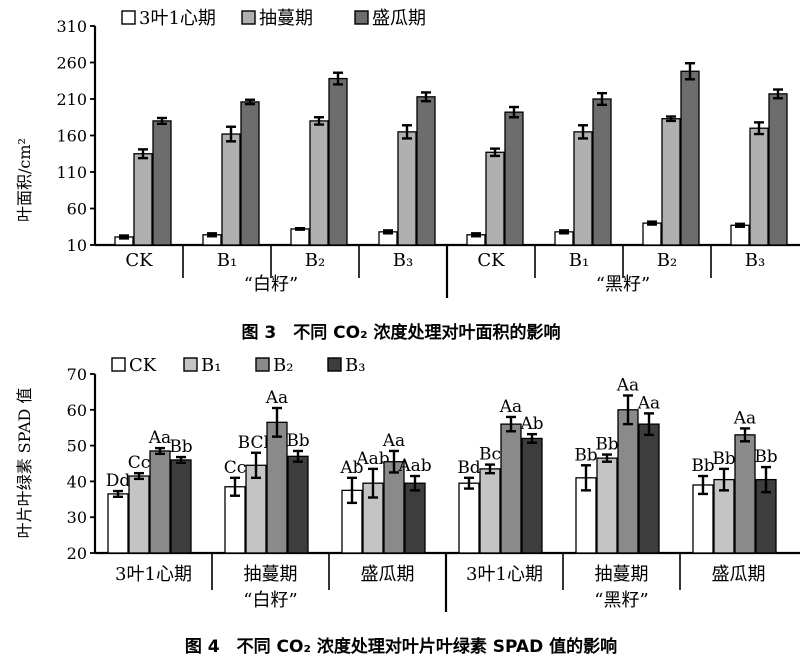 Image resolution: width=802 pixels, height=668 pixels. What do you see at coordinates (71, 172) in the screenshot?
I see `y-tick-label: 110` at bounding box center [71, 172].